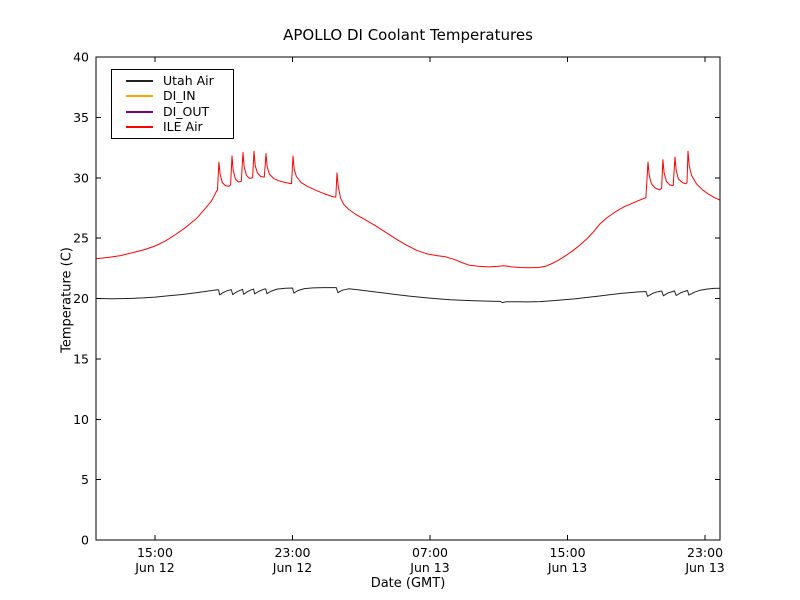 This screenshot has height=600, width=800. What do you see at coordinates (188, 80) in the screenshot?
I see `legend-label: Utah Air` at bounding box center [188, 80].